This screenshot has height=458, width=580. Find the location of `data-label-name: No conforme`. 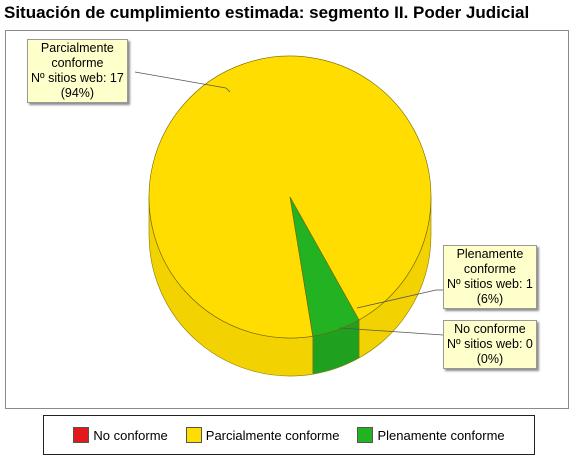

data-label-name: No conforme is located at coordinates (490, 329).